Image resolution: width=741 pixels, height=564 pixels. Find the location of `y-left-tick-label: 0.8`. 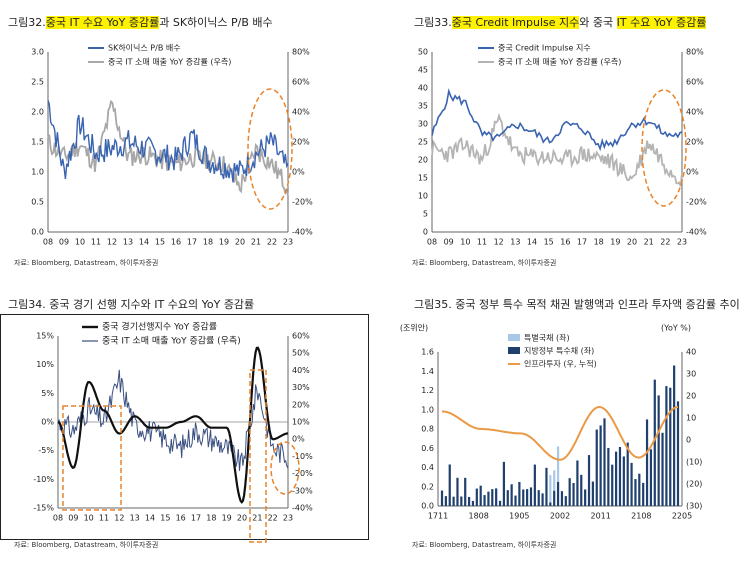

y-left-tick-label: 0.8 is located at coordinates (427, 429).